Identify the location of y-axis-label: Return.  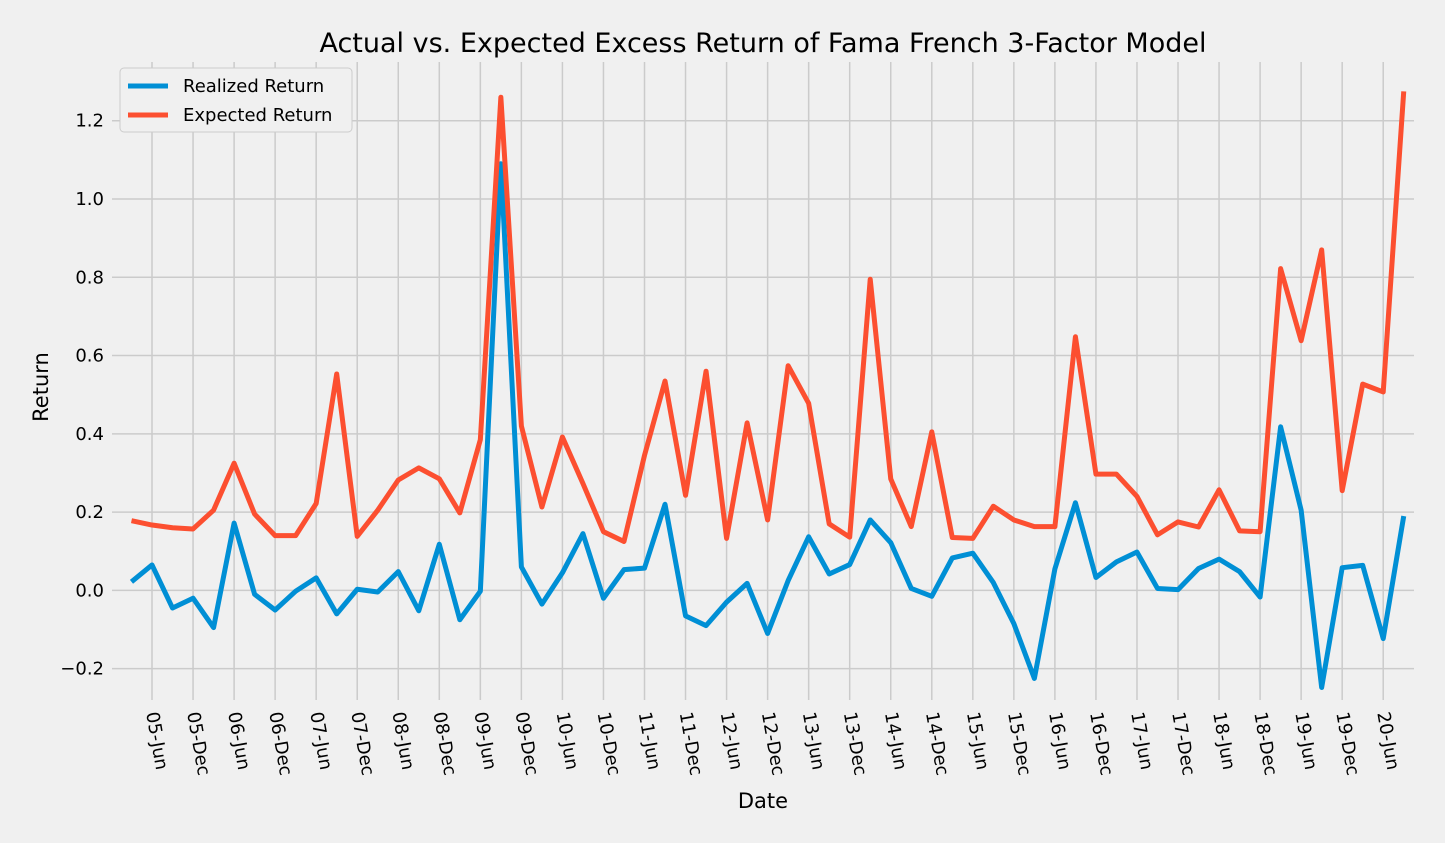
(41, 387).